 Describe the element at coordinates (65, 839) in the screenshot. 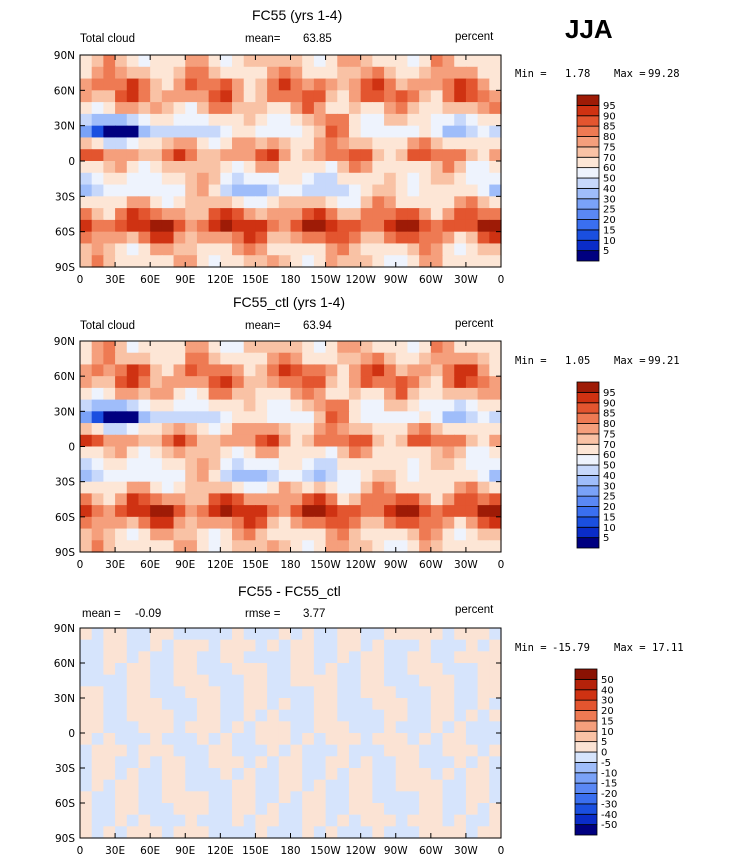

I see `y-tick-label: 90S` at that location.